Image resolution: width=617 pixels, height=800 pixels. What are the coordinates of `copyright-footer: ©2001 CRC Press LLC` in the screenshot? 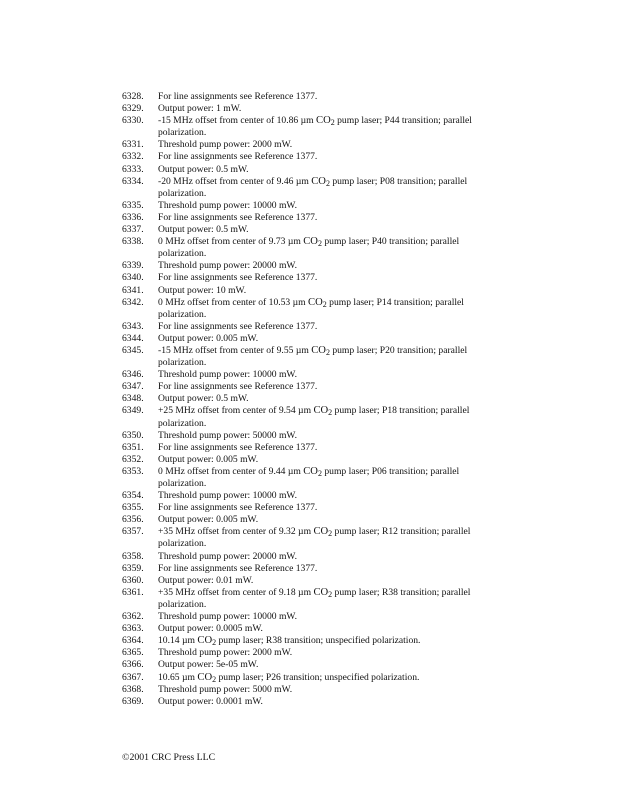 It's located at (169, 757).